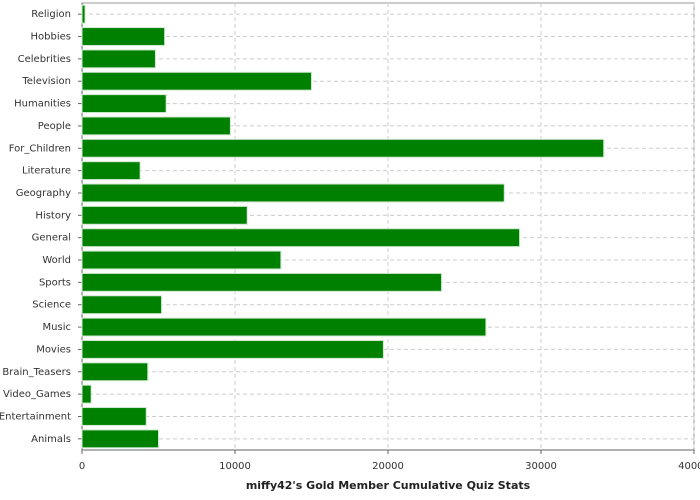 The height and width of the screenshot is (500, 700). I want to click on y-tick-label: History, so click(53, 215).